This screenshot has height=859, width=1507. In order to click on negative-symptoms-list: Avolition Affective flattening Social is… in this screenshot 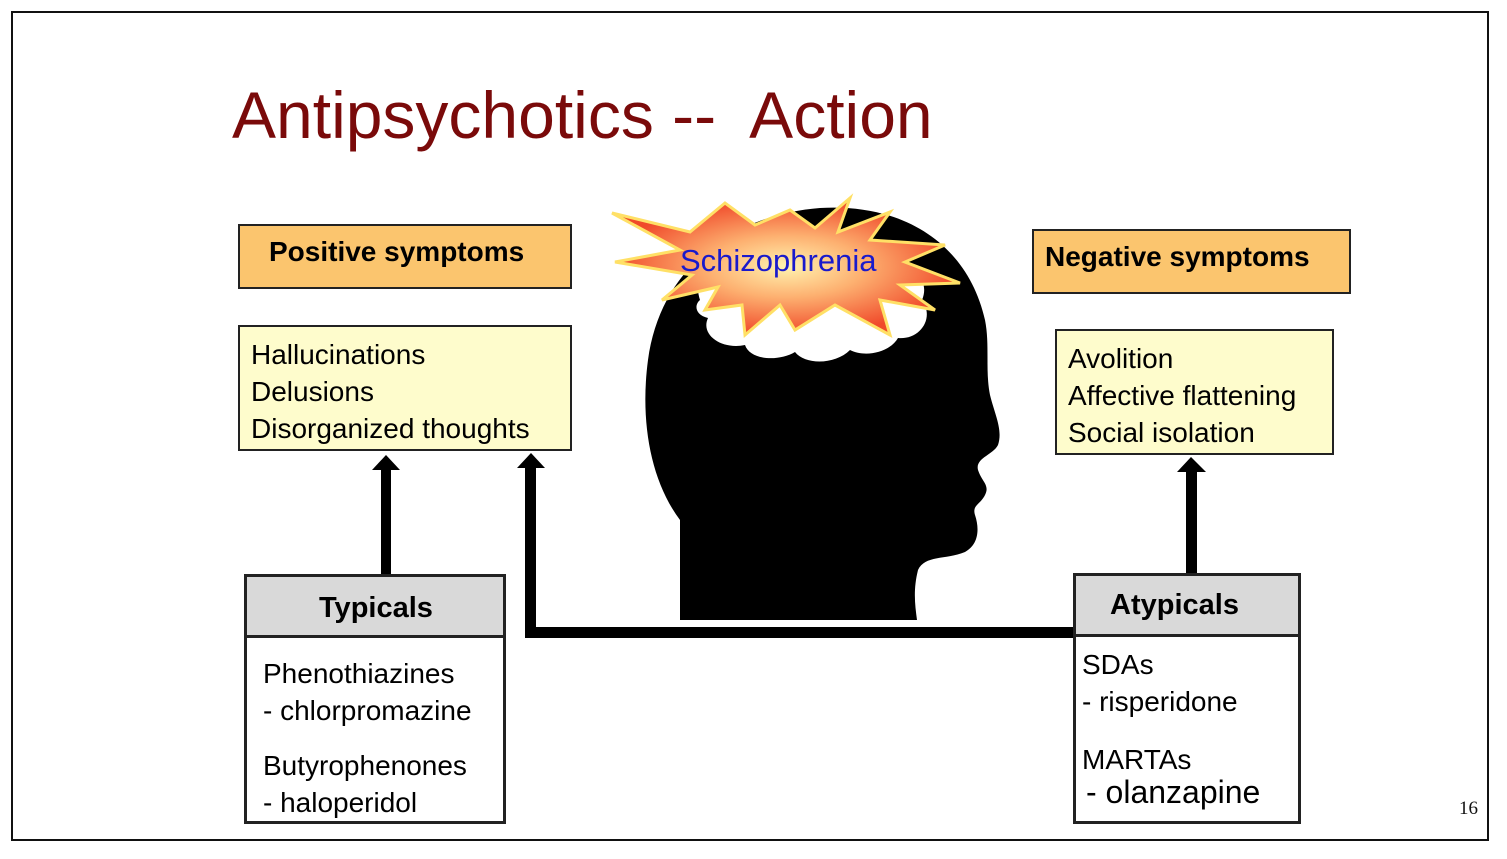, I will do `click(1194, 392)`.